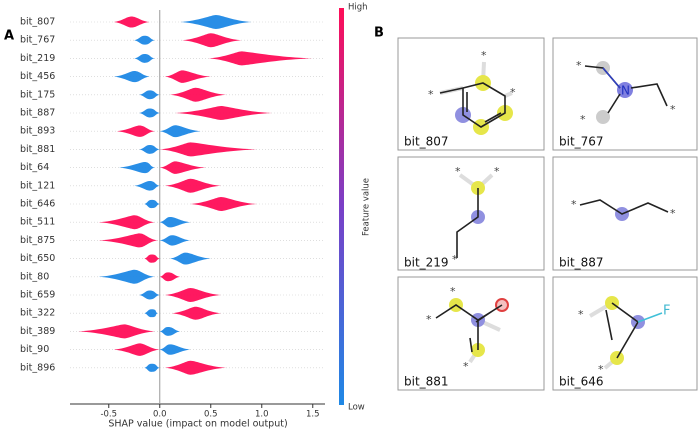 This screenshot has width=700, height=431. I want to click on y-tick-label: bit_511, so click(37, 222).